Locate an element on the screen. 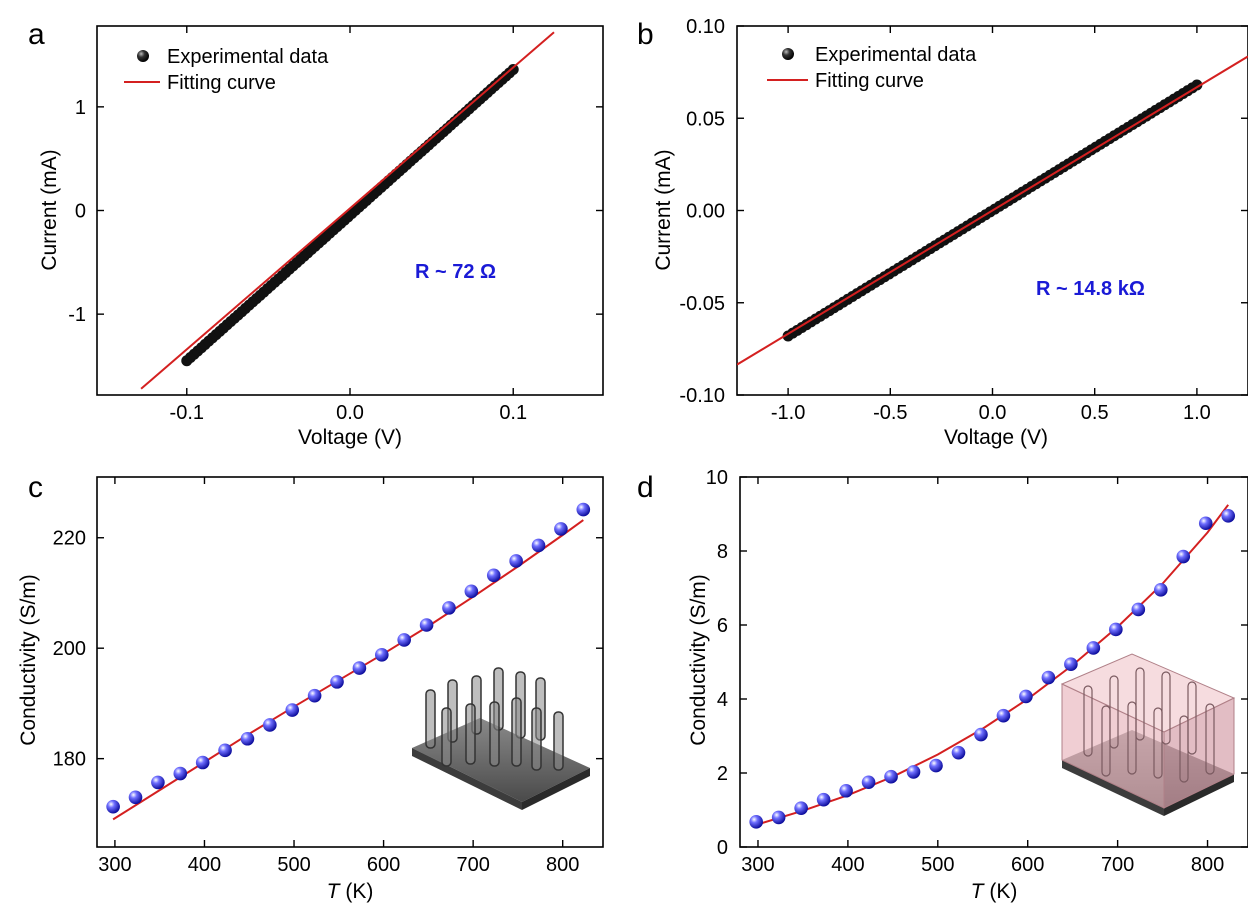  y-tick-label: 220 is located at coordinates (69, 539).